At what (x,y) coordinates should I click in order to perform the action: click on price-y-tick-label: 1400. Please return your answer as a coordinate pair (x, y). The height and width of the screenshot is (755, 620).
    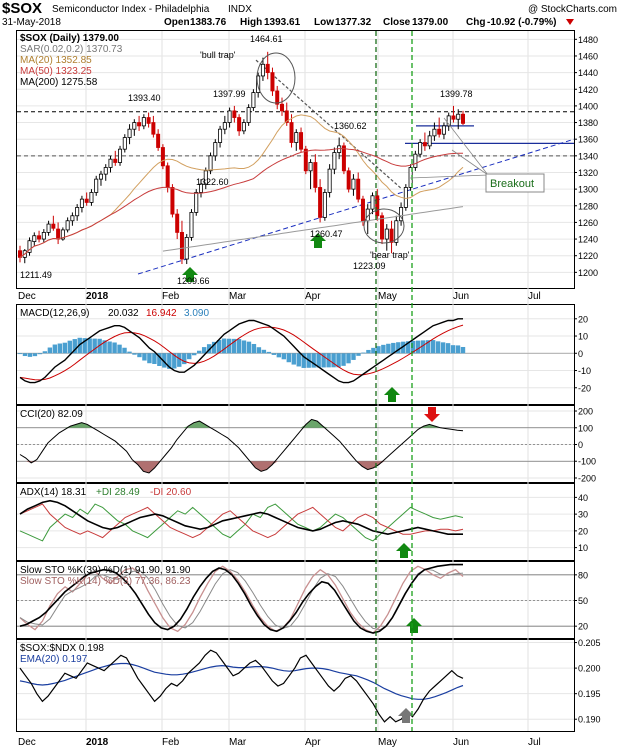
    Looking at the image, I should click on (588, 106).